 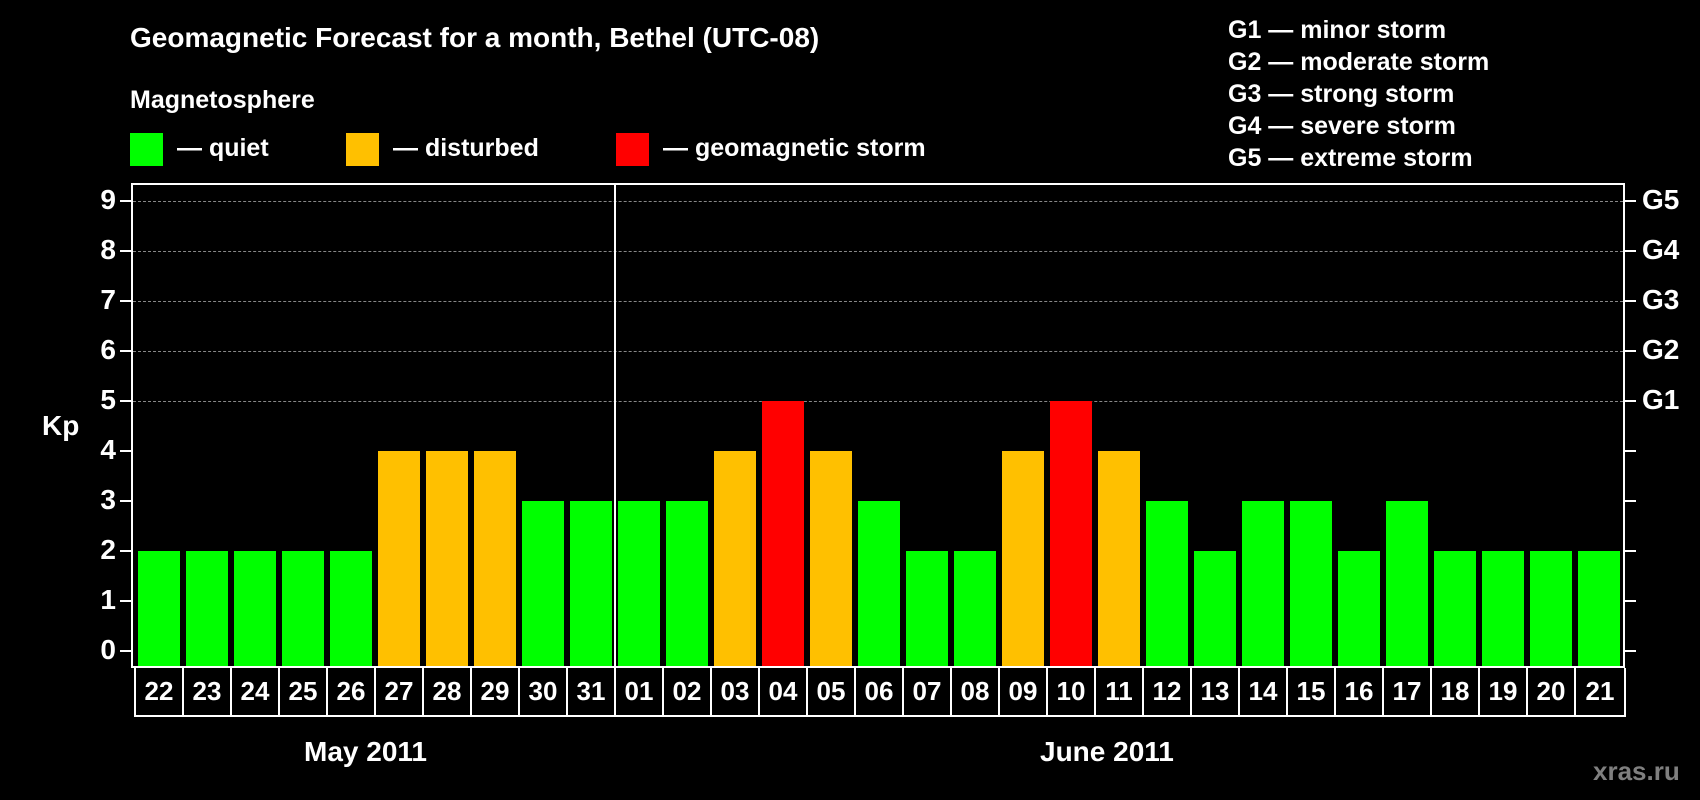 I want to click on date-cell: 29, so click(x=496, y=691).